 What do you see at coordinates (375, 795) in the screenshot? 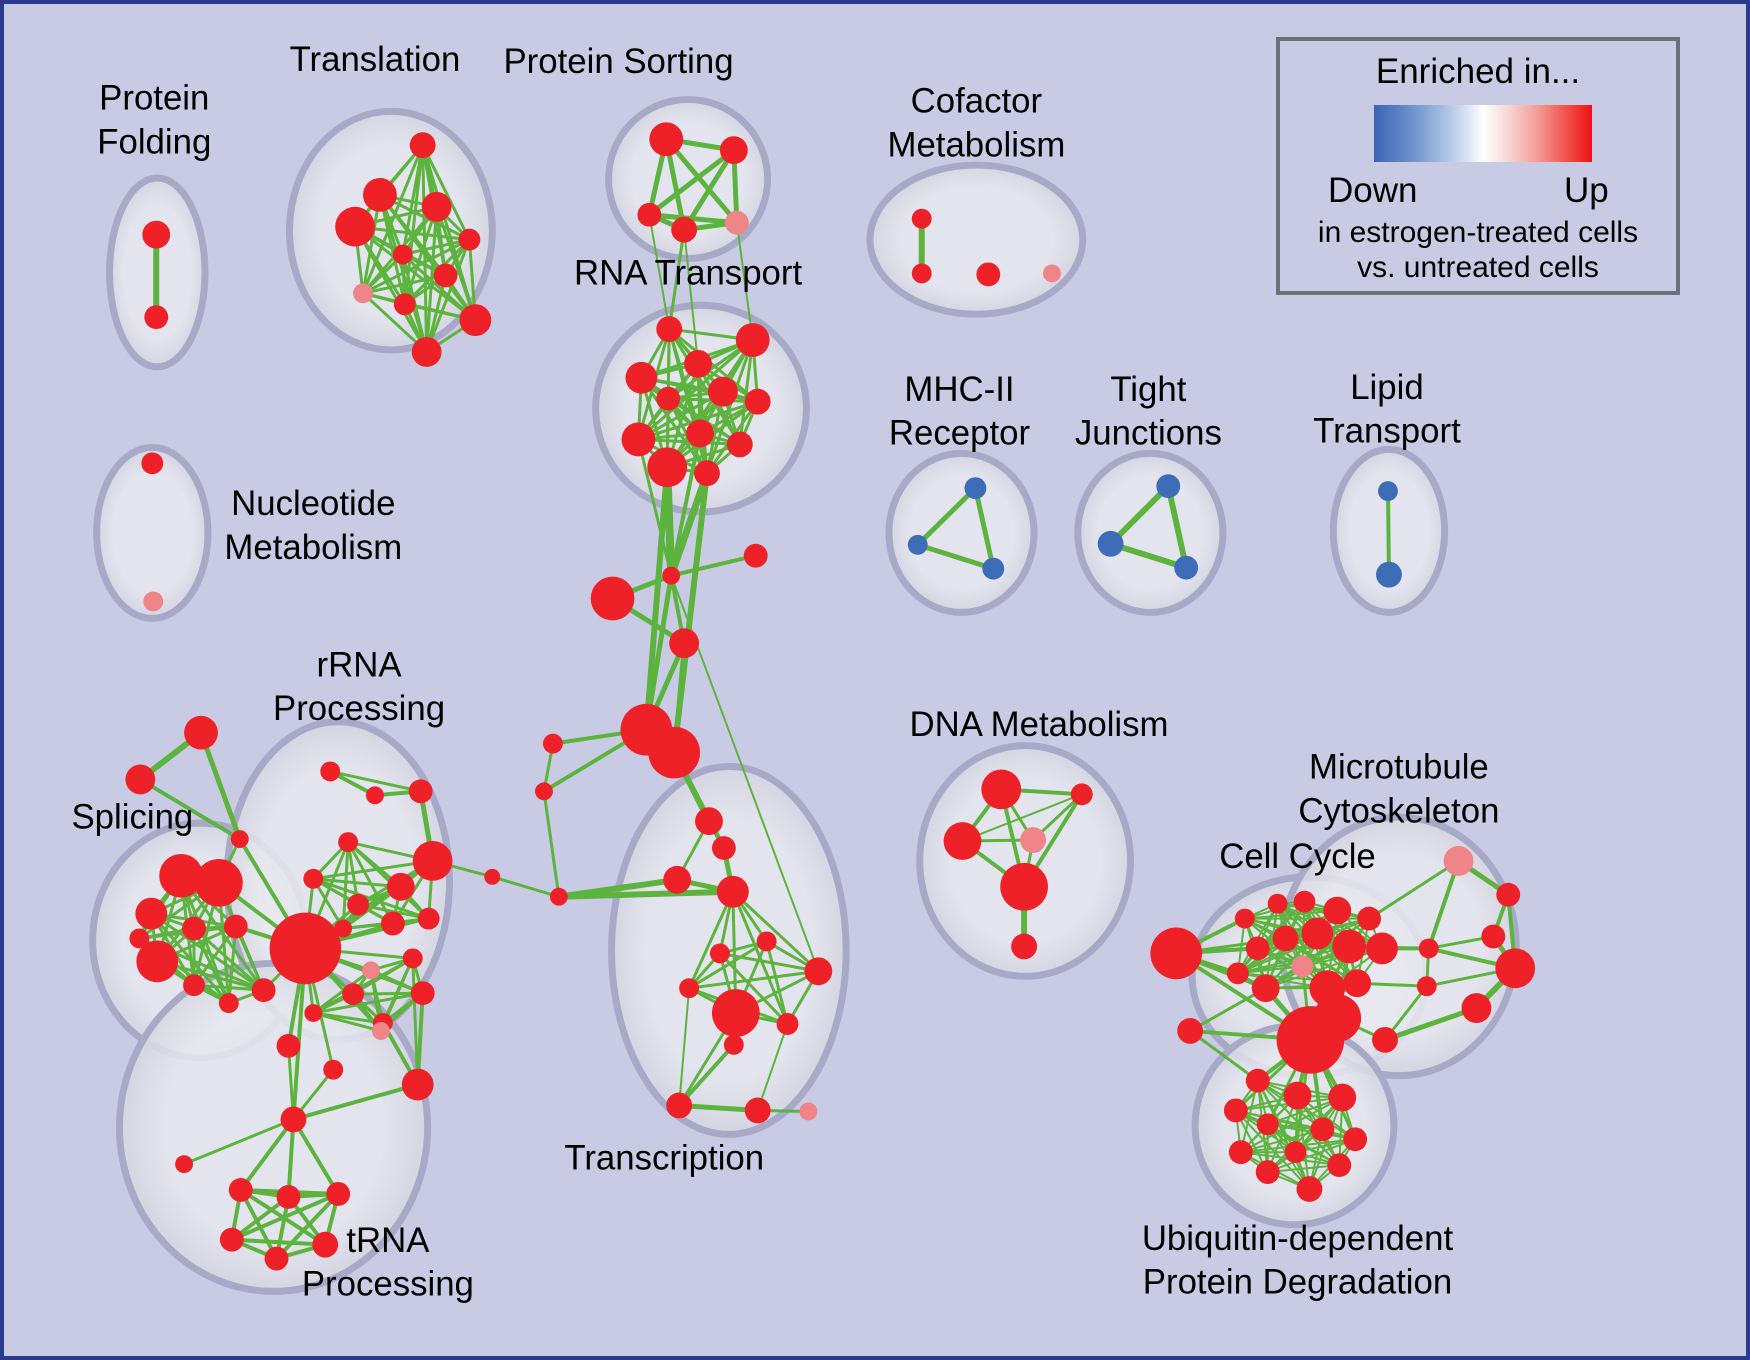
I see `node-rr2` at bounding box center [375, 795].